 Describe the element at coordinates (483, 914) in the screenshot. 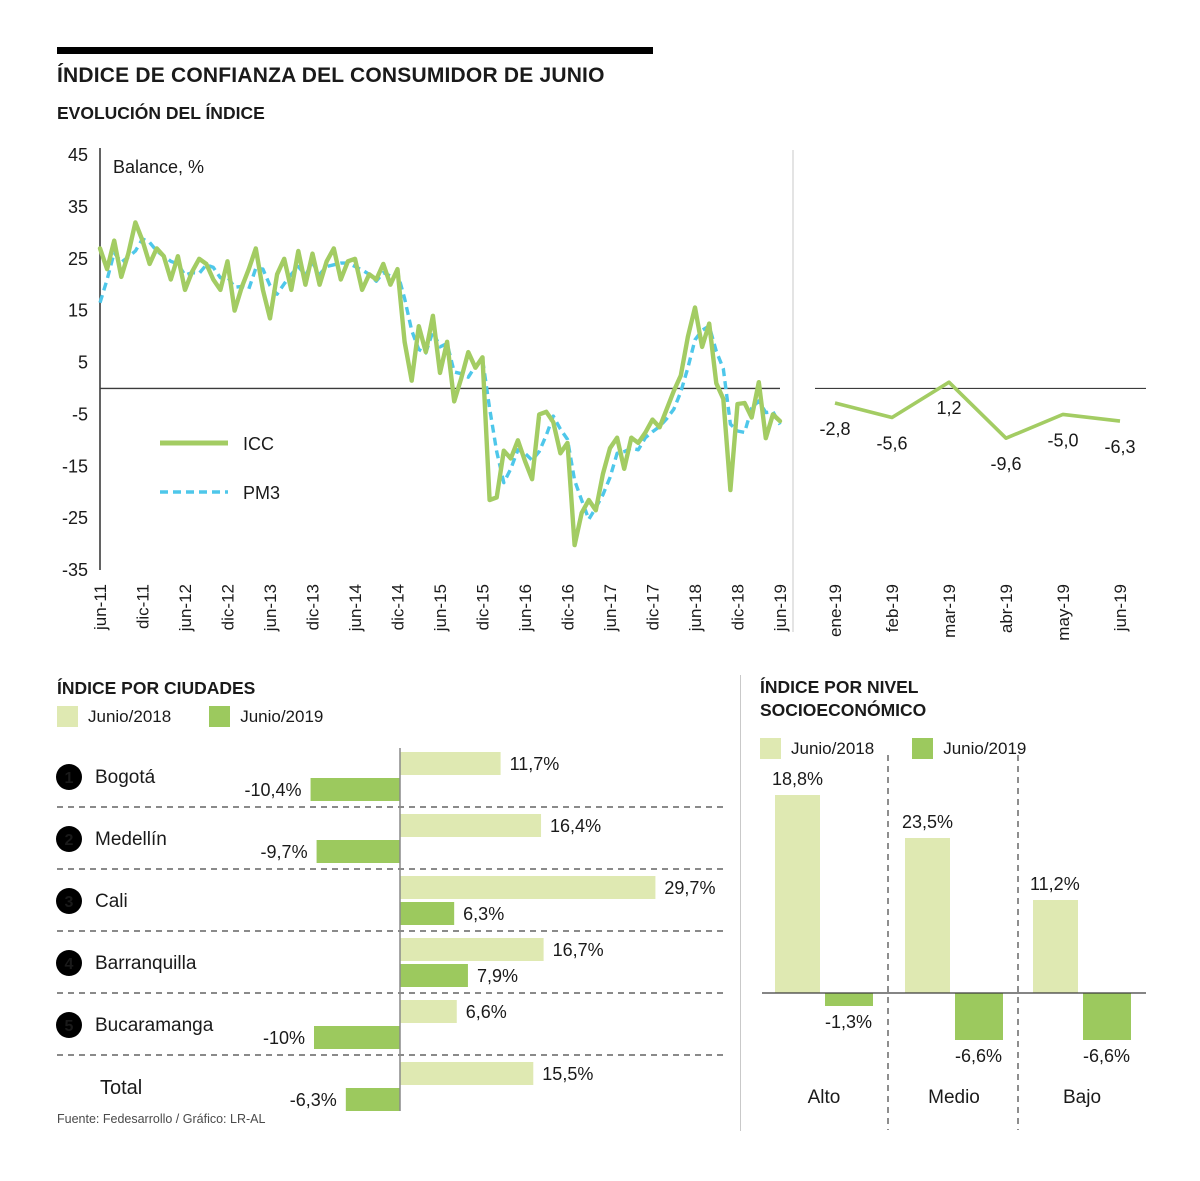

I see `bar-2019-value-label: 6,3%` at that location.